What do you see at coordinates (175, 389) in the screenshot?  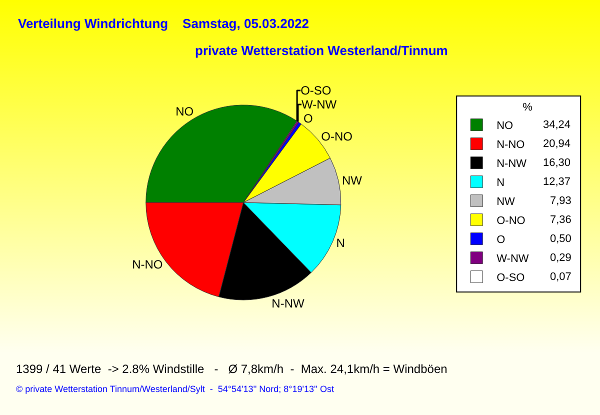 I see `text: © private Wetterstation Tinnum/Westerland/Sylt - 54°54'13'' Nord; 8°19'13'' Ost` at bounding box center [175, 389].